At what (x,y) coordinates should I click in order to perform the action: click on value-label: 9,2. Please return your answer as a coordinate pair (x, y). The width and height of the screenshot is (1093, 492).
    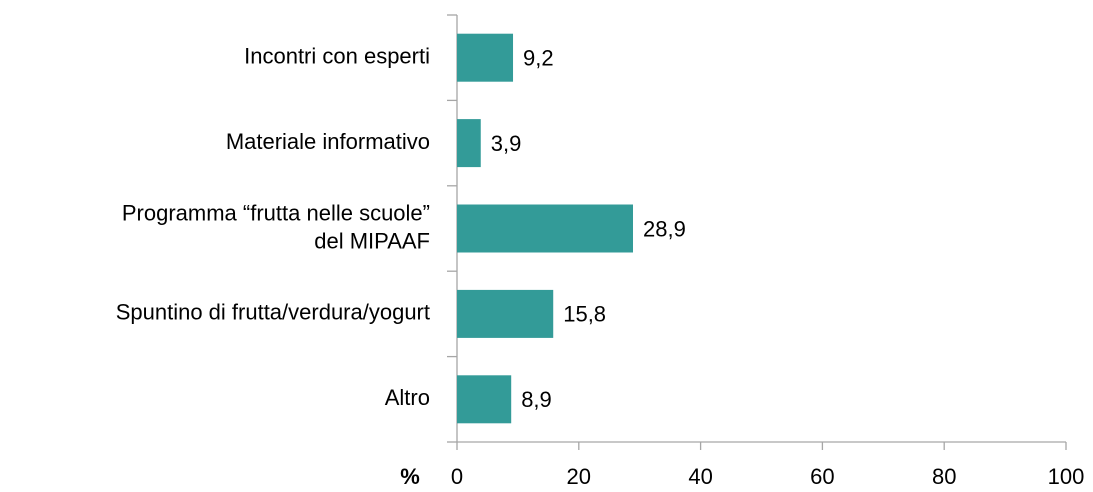
    Looking at the image, I should click on (538, 58).